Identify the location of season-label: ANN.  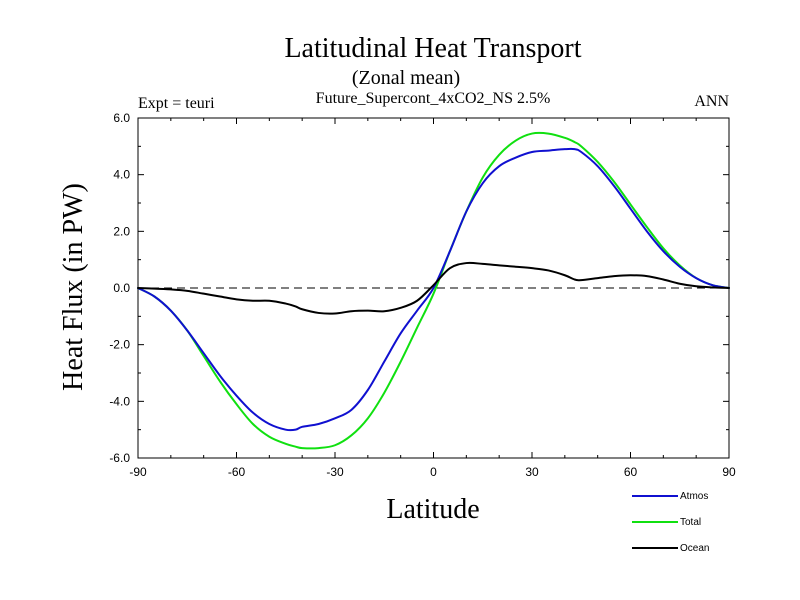
(711, 101).